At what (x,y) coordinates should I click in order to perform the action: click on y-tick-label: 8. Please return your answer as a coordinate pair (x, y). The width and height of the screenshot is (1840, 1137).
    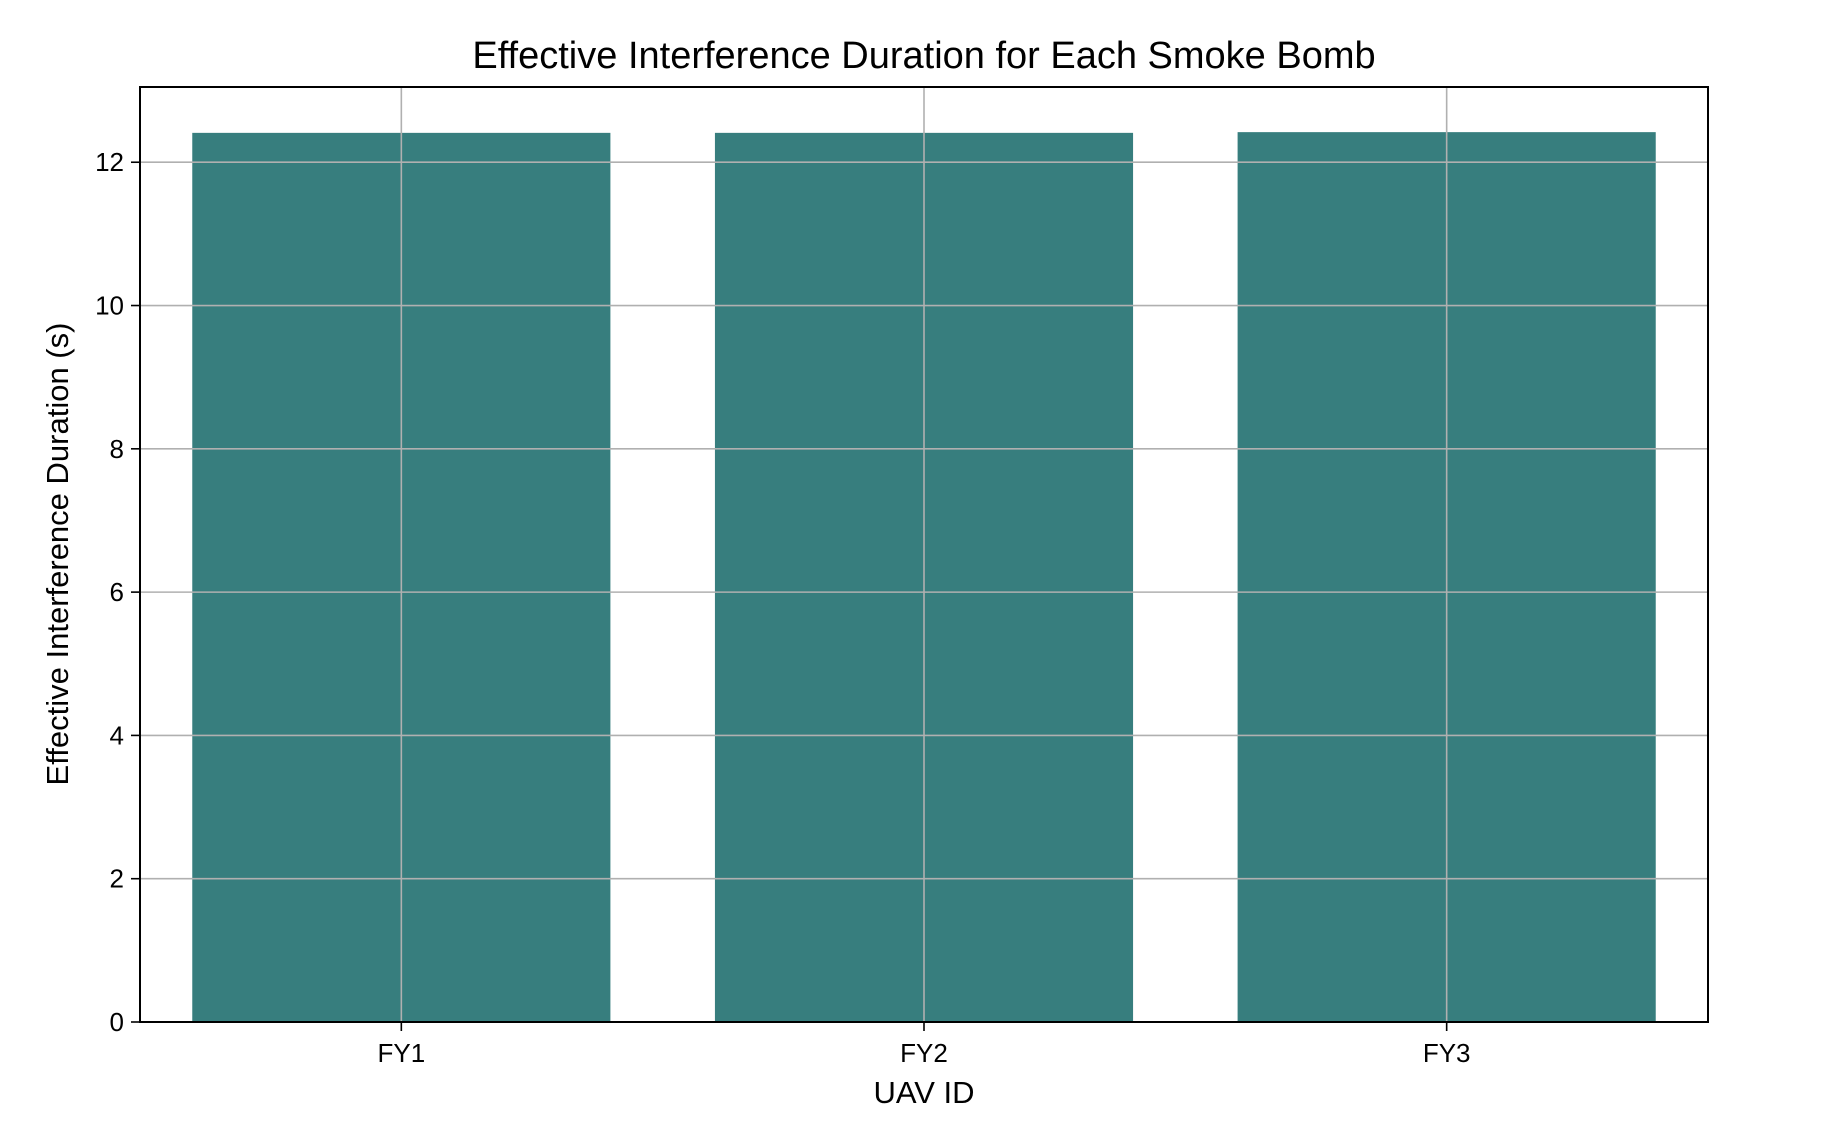
    Looking at the image, I should click on (117, 449).